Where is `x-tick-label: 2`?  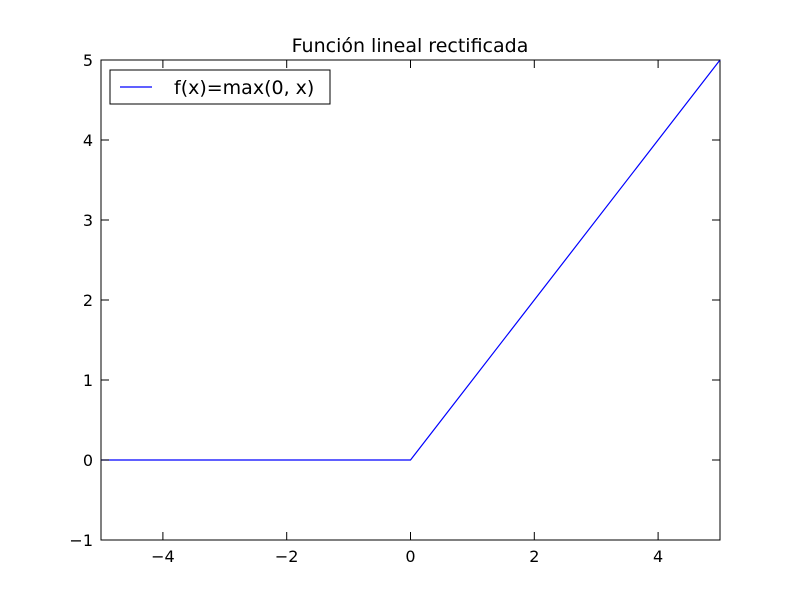
x-tick-label: 2 is located at coordinates (534, 556).